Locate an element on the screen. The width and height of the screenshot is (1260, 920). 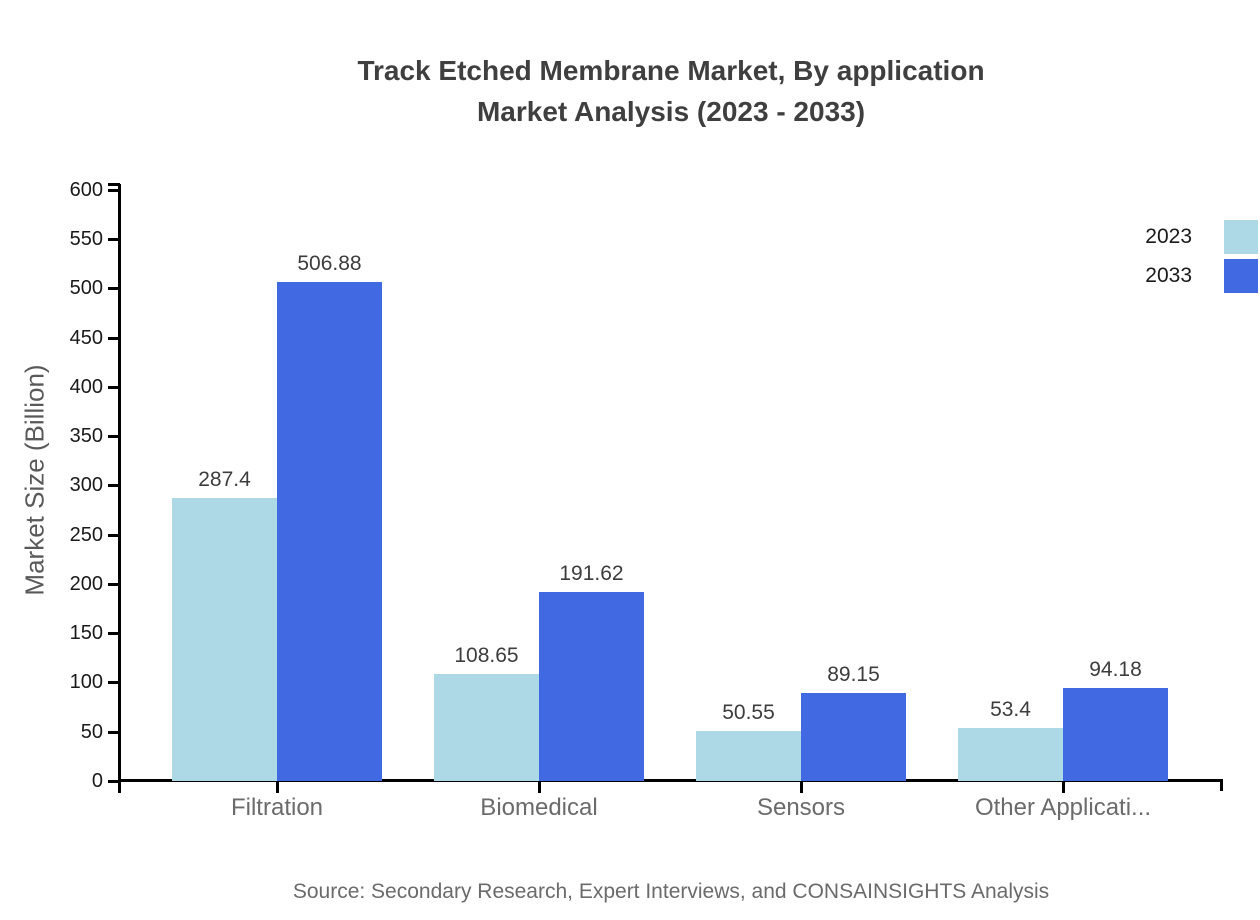
legend: 2023 2033 is located at coordinates (1180, 259).